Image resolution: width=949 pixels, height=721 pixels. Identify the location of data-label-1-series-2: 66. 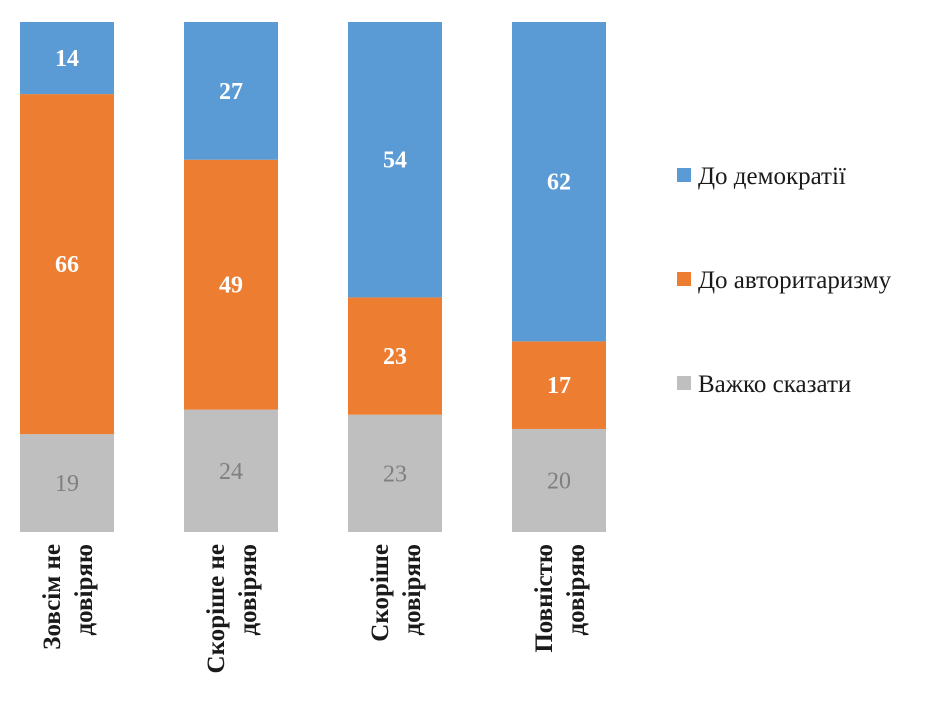
(67, 265).